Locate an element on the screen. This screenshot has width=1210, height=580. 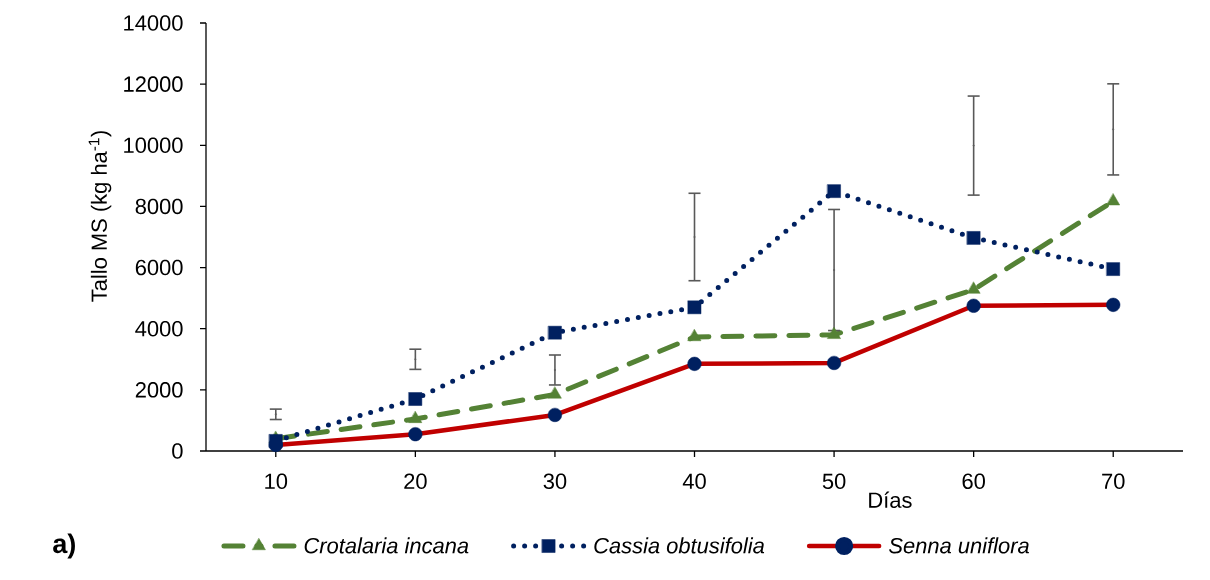
legend-label: Cassia obtusifolia is located at coordinates (679, 545).